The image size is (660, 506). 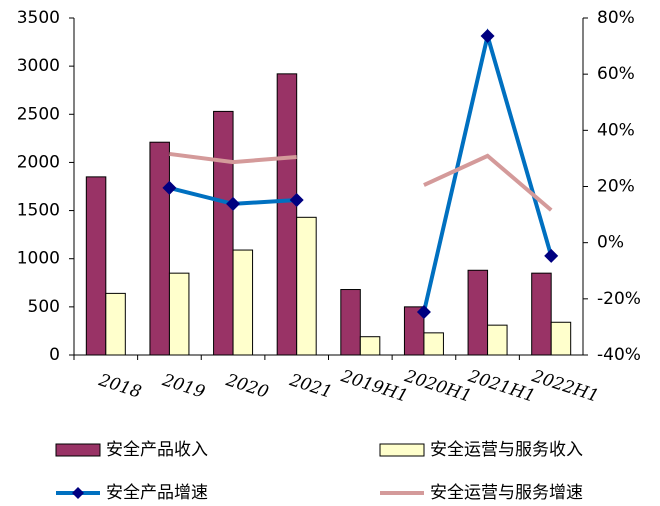 What do you see at coordinates (619, 299) in the screenshot?
I see `y2-tick-label: -20%` at bounding box center [619, 299].